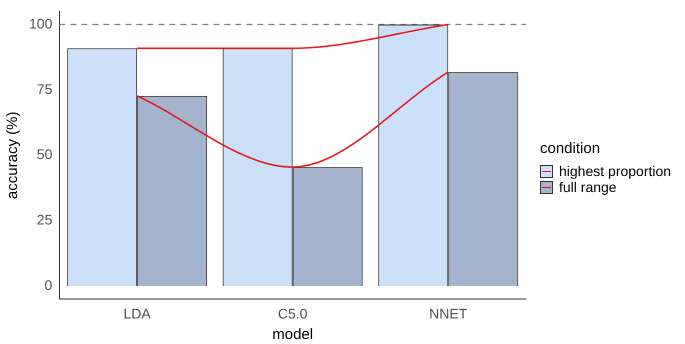 Image resolution: width=685 pixels, height=344 pixels. Describe the element at coordinates (293, 313) in the screenshot. I see `x-tick-label: C5.0` at that location.